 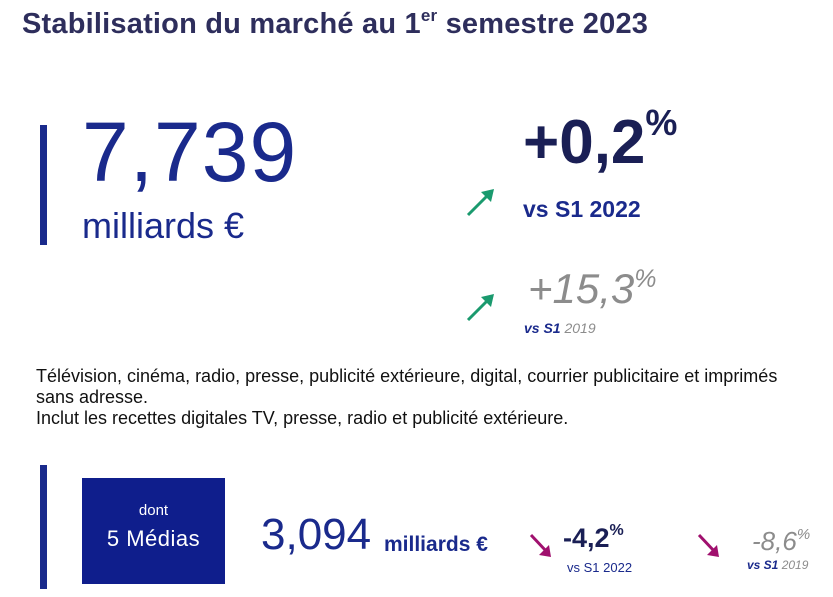 I want to click on medias-change-2022-label: vs S1 2022, so click(x=600, y=567).